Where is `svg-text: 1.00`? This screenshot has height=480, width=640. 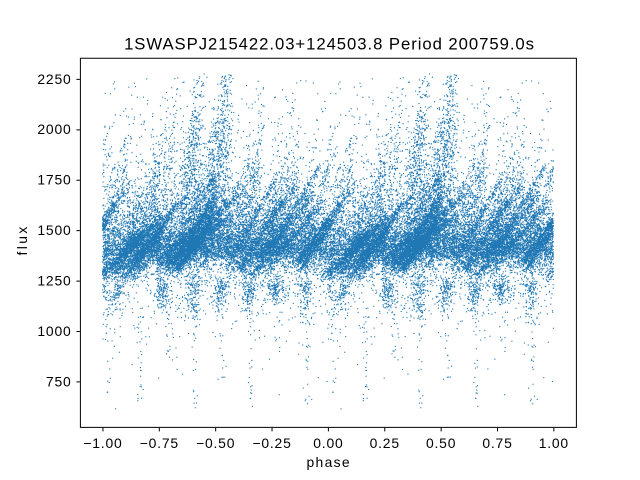
svg-text: 1.00 is located at coordinates (554, 443).